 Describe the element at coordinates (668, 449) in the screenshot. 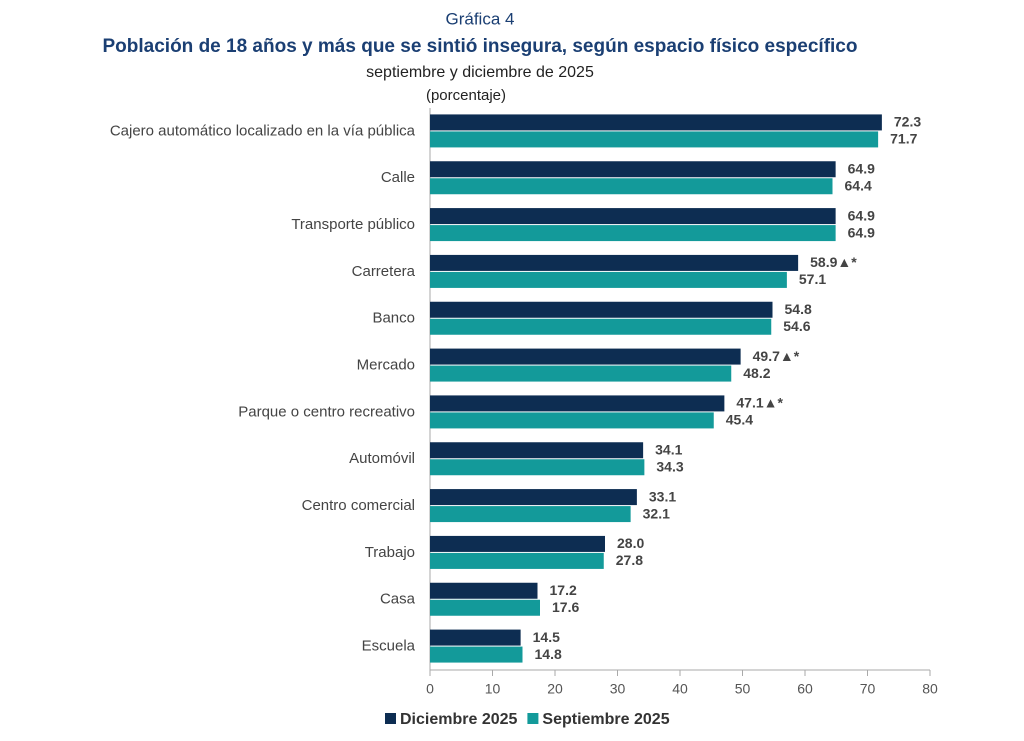

I see `value-label: 34.1` at that location.